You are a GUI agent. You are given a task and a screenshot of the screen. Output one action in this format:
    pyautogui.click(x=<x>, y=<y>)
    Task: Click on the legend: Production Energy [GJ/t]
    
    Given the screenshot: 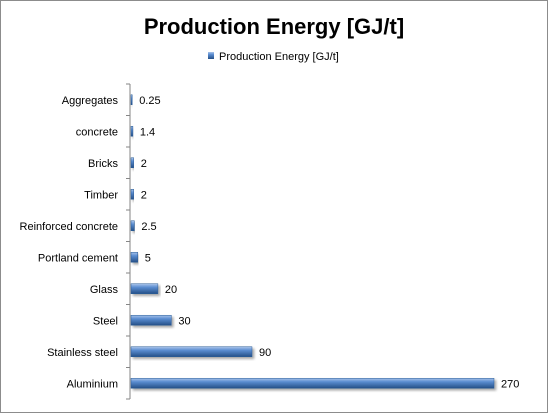 What is the action you would take?
    pyautogui.click(x=273, y=57)
    